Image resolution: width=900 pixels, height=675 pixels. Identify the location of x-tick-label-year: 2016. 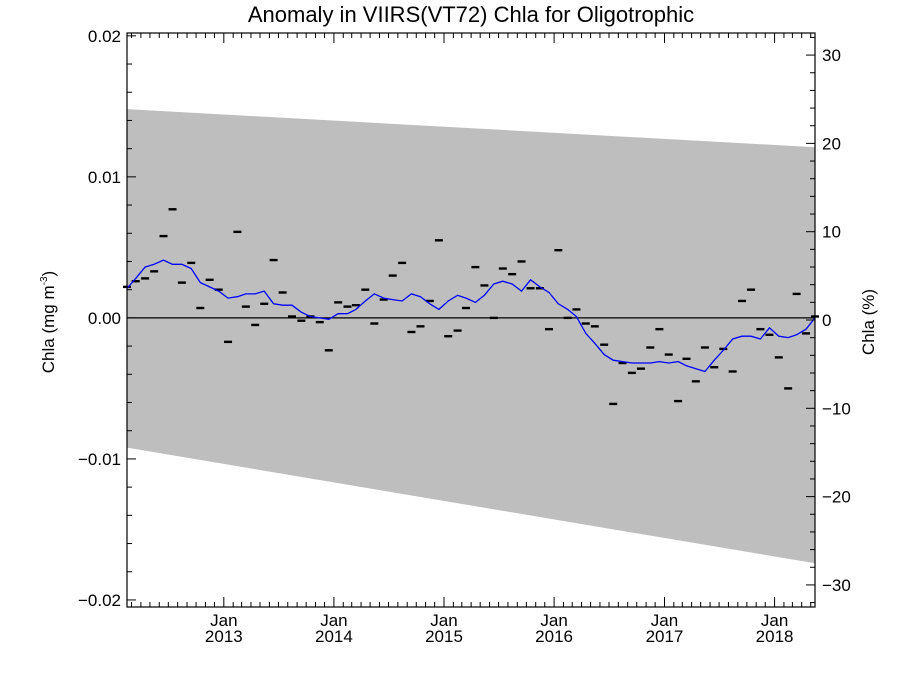
(554, 636).